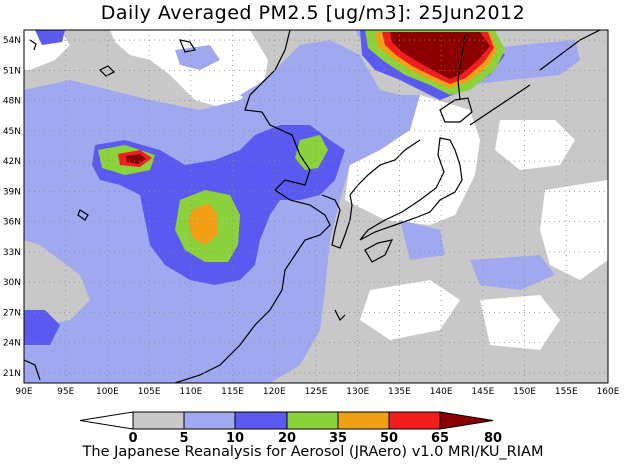 This screenshot has height=466, width=626. I want to click on colorbar: 0 5 10 20 35 50 65 80, so click(290, 428).